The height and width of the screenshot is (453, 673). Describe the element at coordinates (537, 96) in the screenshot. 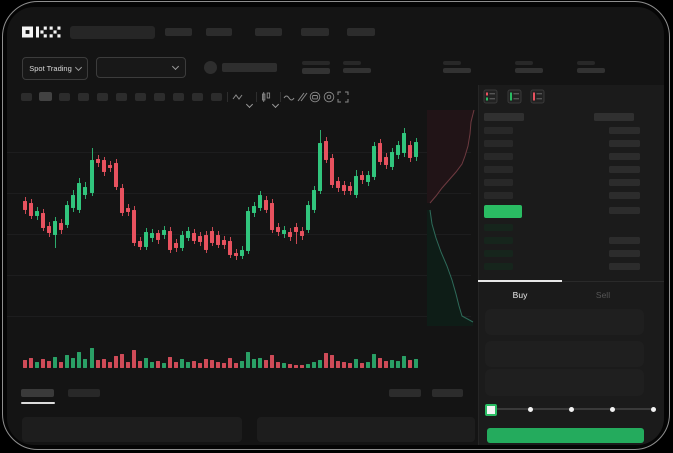

I see `orderbook-view-asks-icon` at that location.